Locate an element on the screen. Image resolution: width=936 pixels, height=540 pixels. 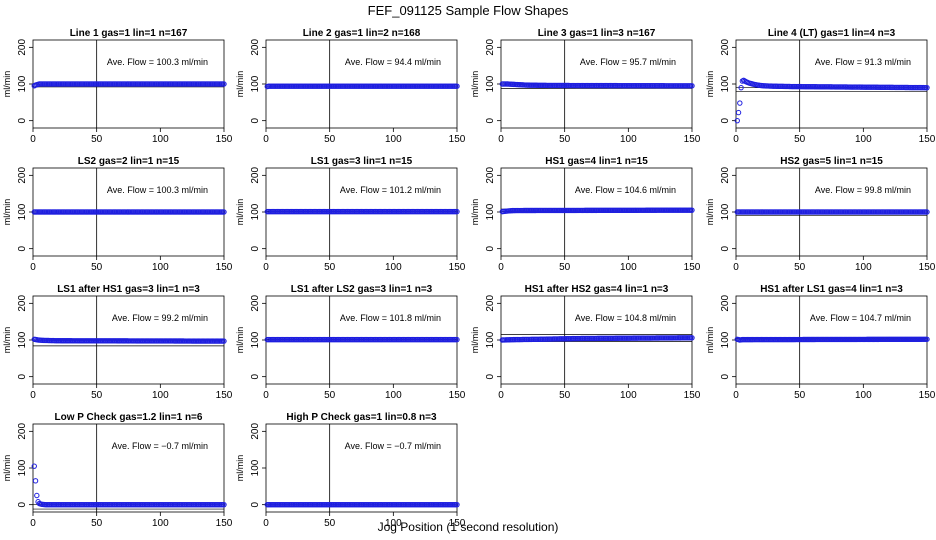
ave-flow-annotation: Ave. Flow = 91.3 ml/min is located at coordinates (863, 62).